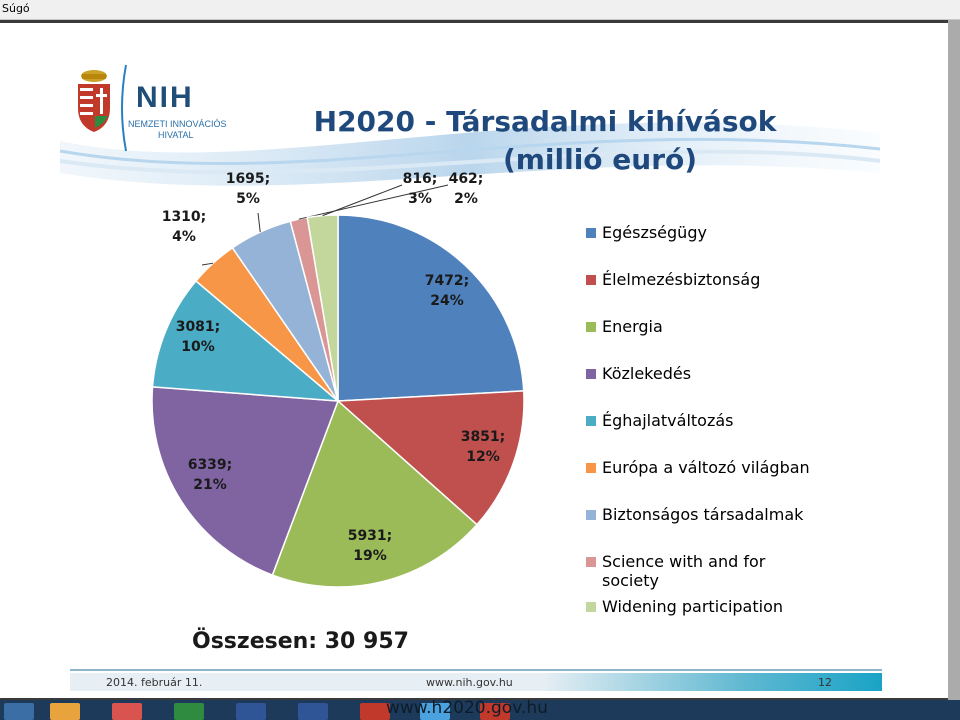 The height and width of the screenshot is (720, 960). What do you see at coordinates (647, 373) in the screenshot?
I see `legend-label-4: Közlekedés` at bounding box center [647, 373].